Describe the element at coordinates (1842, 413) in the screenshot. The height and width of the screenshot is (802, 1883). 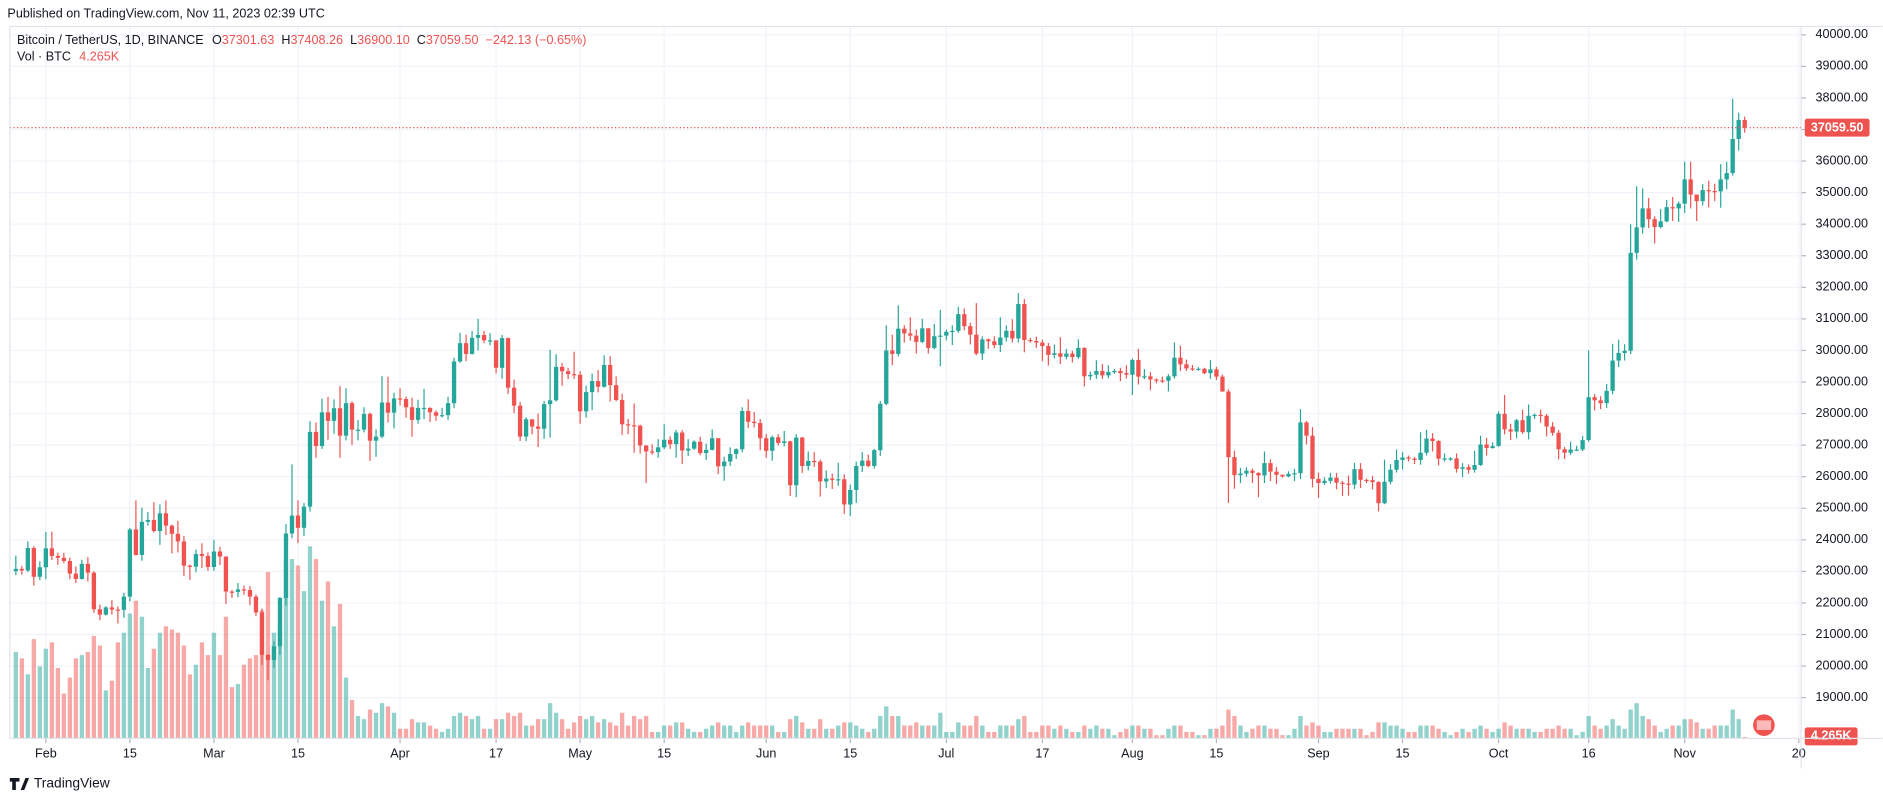
I see `y-tick-label: 28000.00` at that location.